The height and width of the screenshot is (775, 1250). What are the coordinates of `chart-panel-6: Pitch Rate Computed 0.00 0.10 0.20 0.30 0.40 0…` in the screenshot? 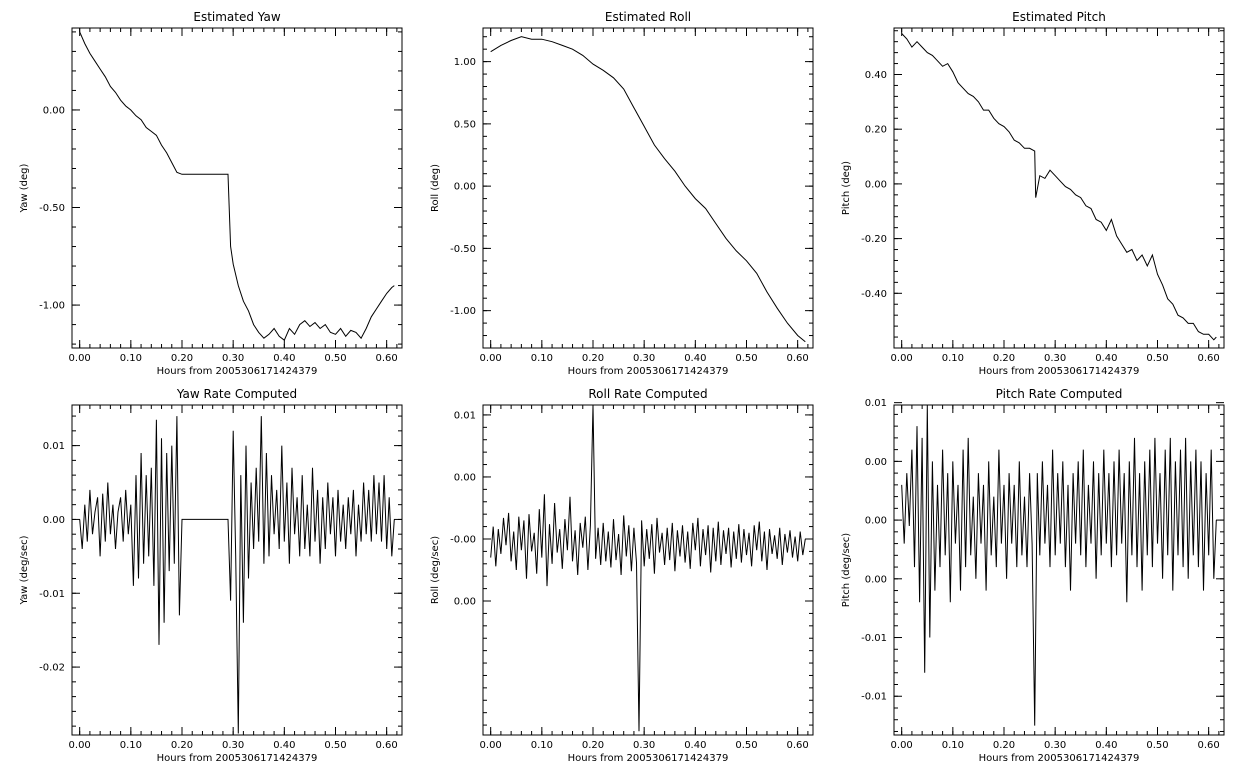 It's located at (1033, 575).